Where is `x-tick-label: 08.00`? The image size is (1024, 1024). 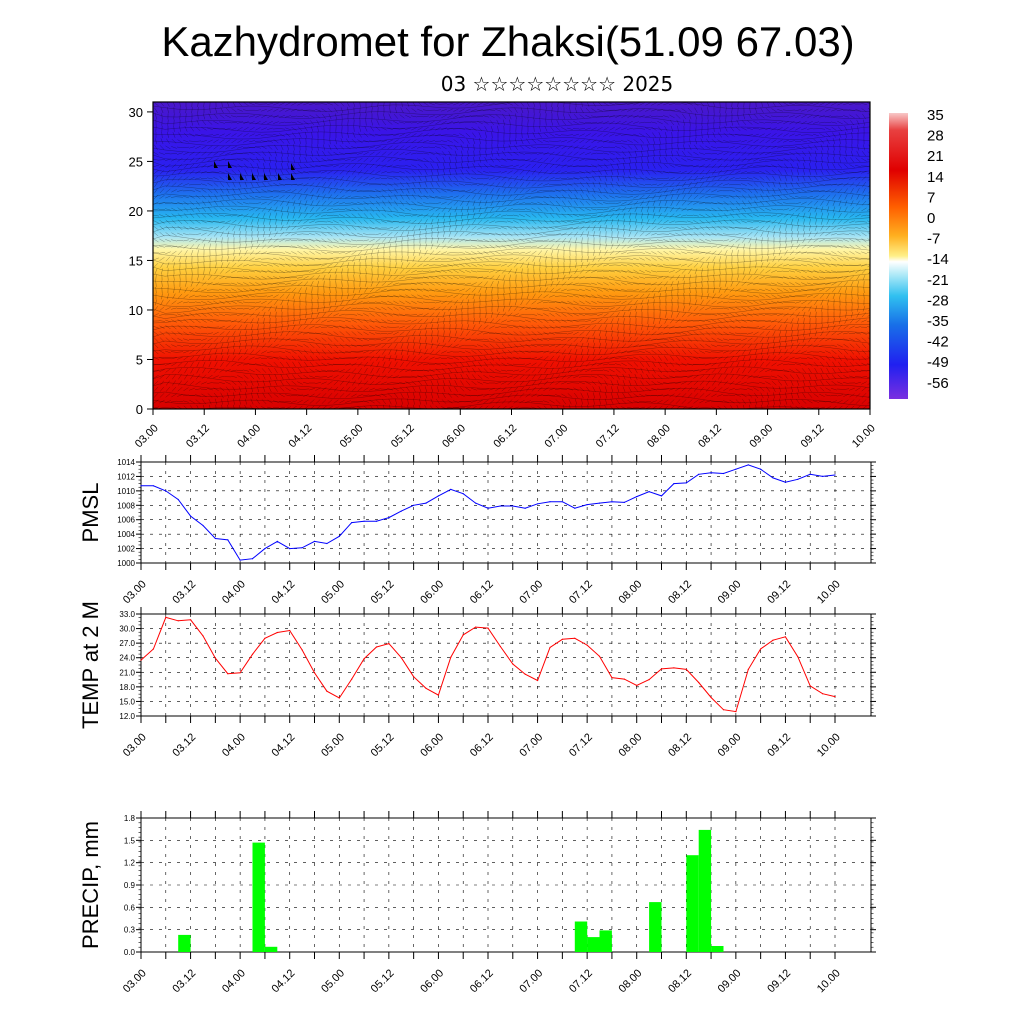 x-tick-label: 08.00 is located at coordinates (631, 981).